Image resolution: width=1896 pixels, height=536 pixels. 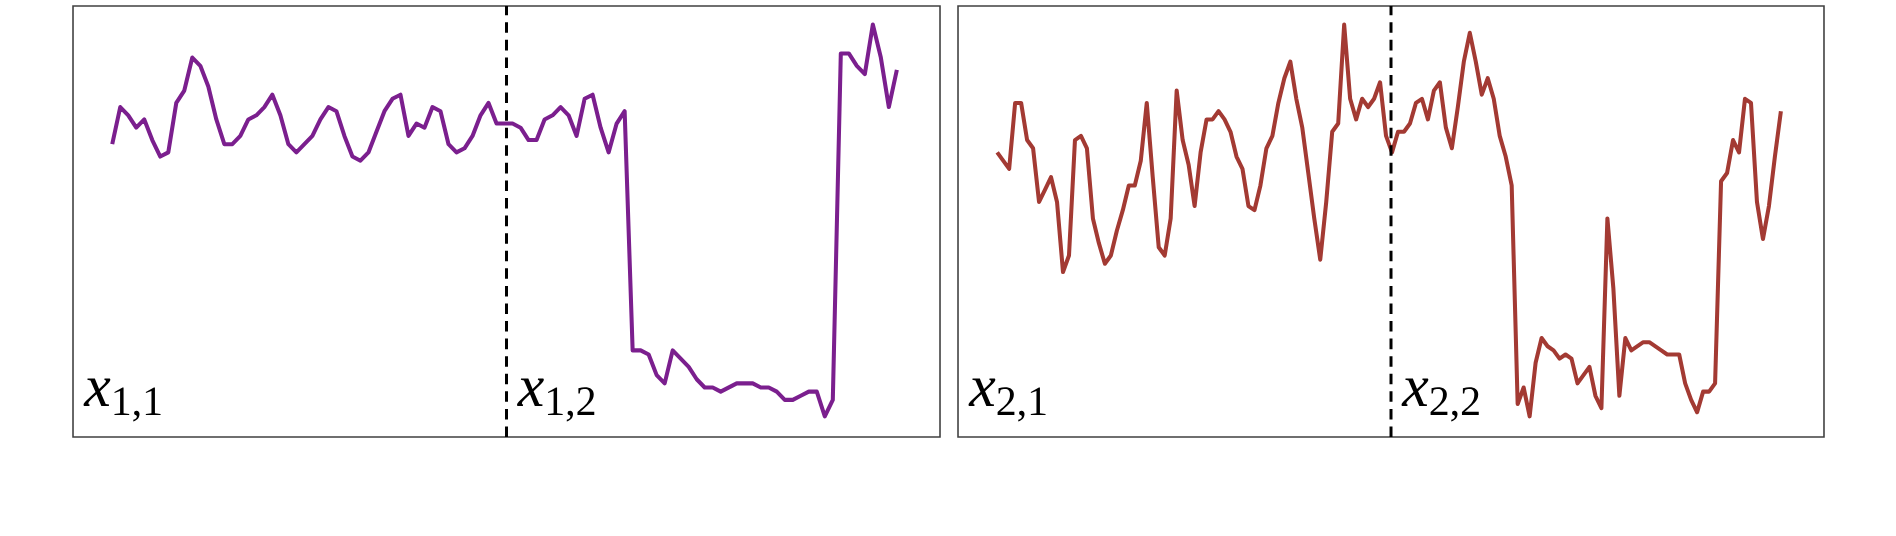 What do you see at coordinates (1007, 400) in the screenshot?
I see `annotation: x$_{2,1}$` at bounding box center [1007, 400].